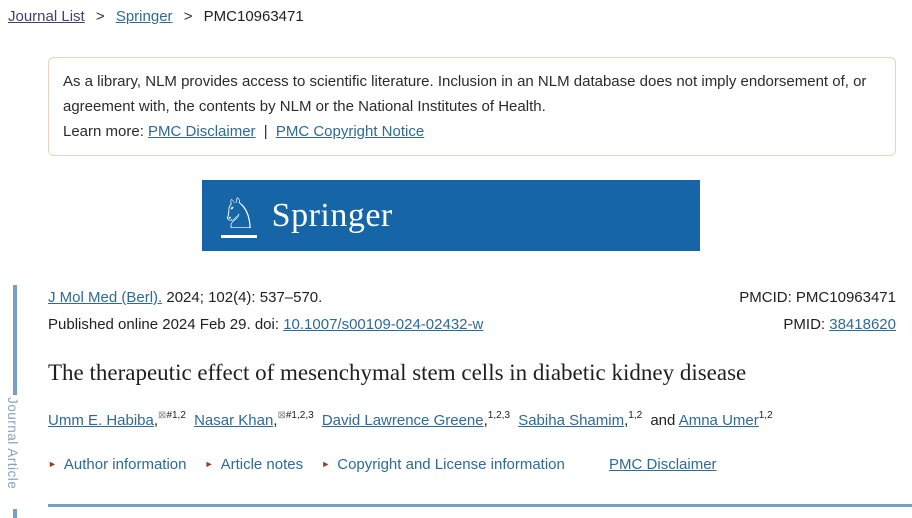 The height and width of the screenshot is (518, 912). Describe the element at coordinates (571, 420) in the screenshot. I see `author-link: Sabiha Shamim` at that location.